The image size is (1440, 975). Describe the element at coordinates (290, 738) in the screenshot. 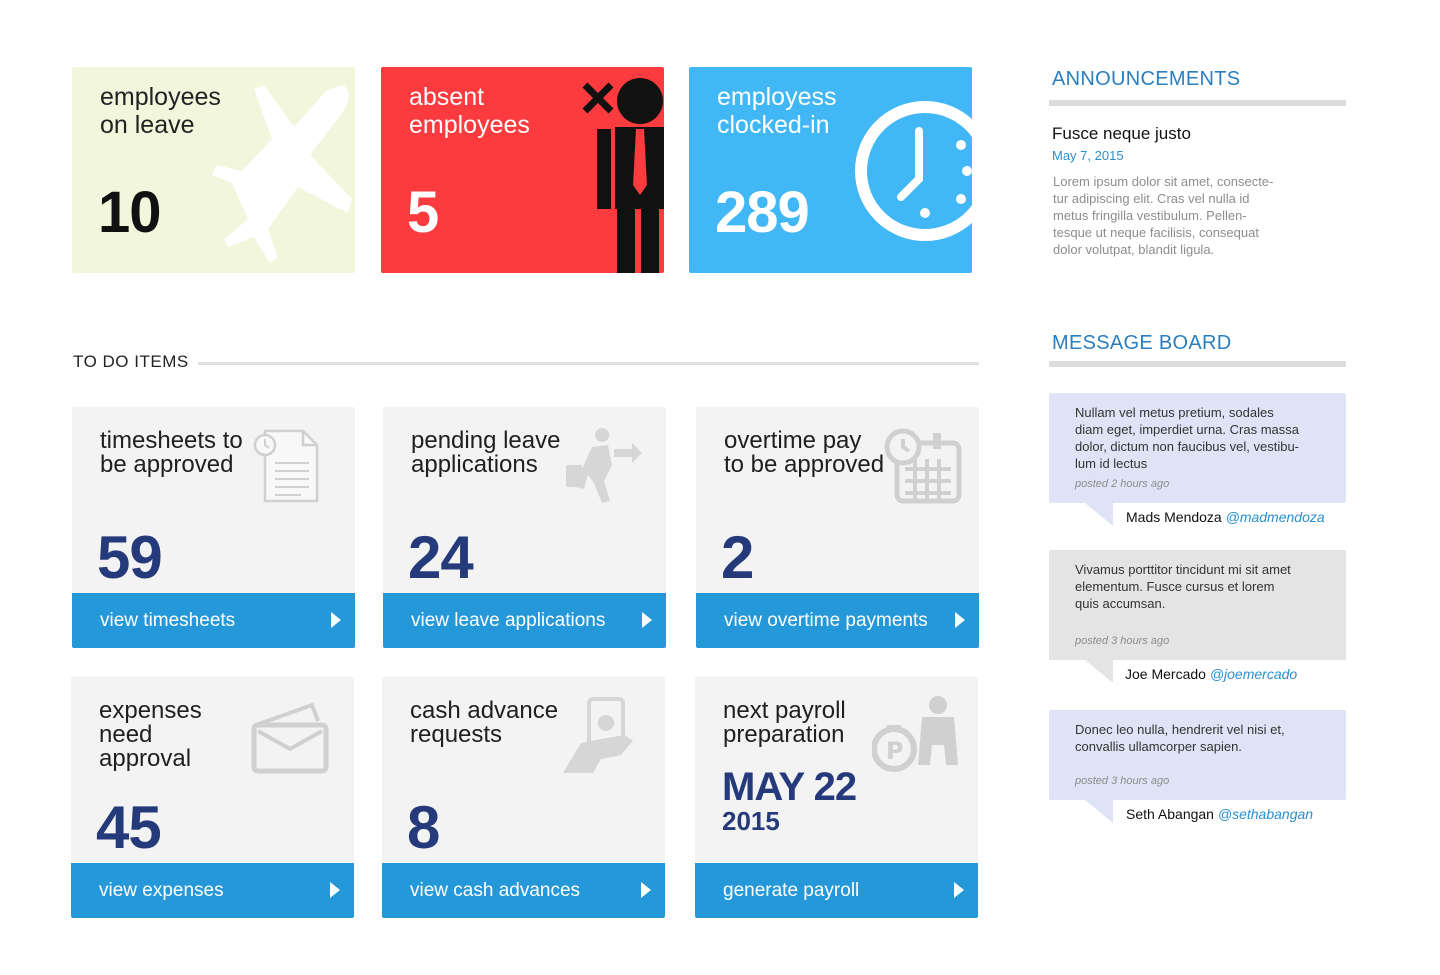

I see `wallet-icon` at that location.